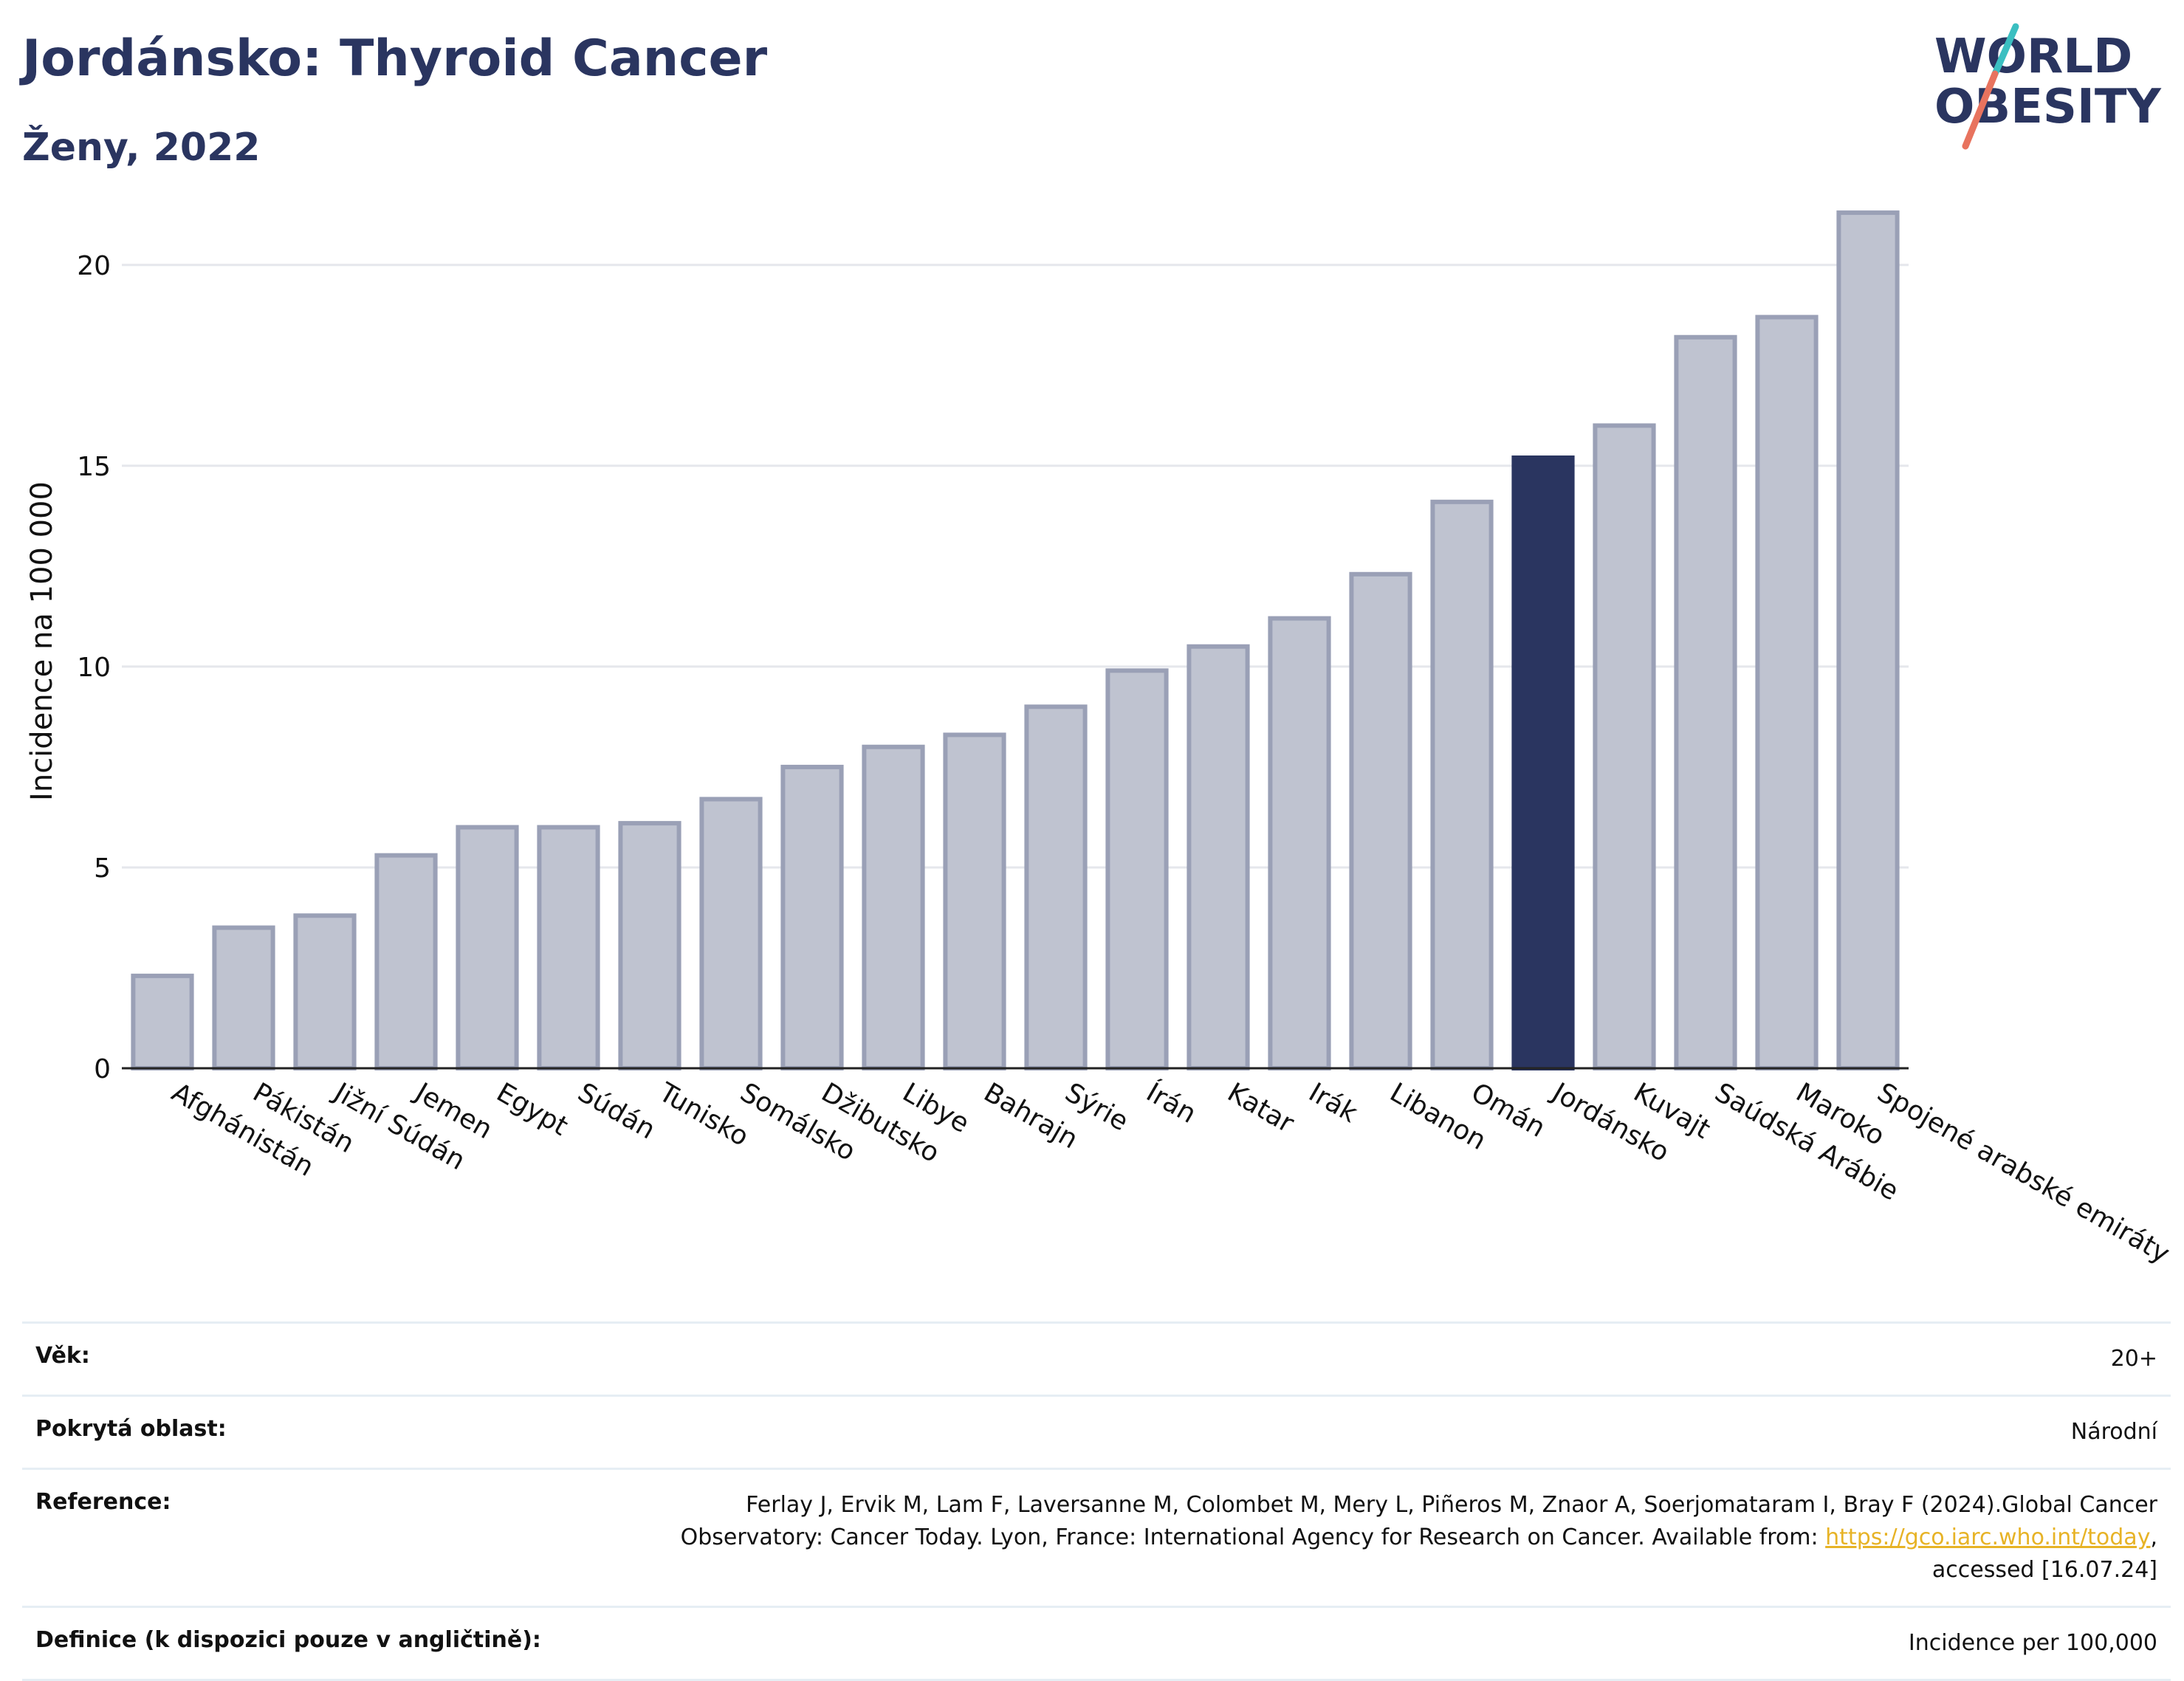  Describe the element at coordinates (1096, 1432) in the screenshot. I see `info-row-coverage: Pokrytá oblast: Národní` at that location.